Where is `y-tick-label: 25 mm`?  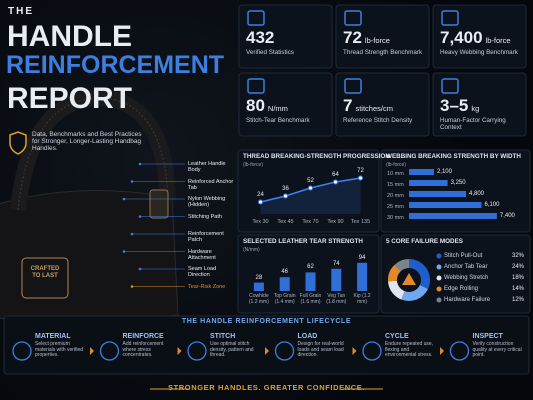 y-tick-label: 25 mm is located at coordinates (395, 207).